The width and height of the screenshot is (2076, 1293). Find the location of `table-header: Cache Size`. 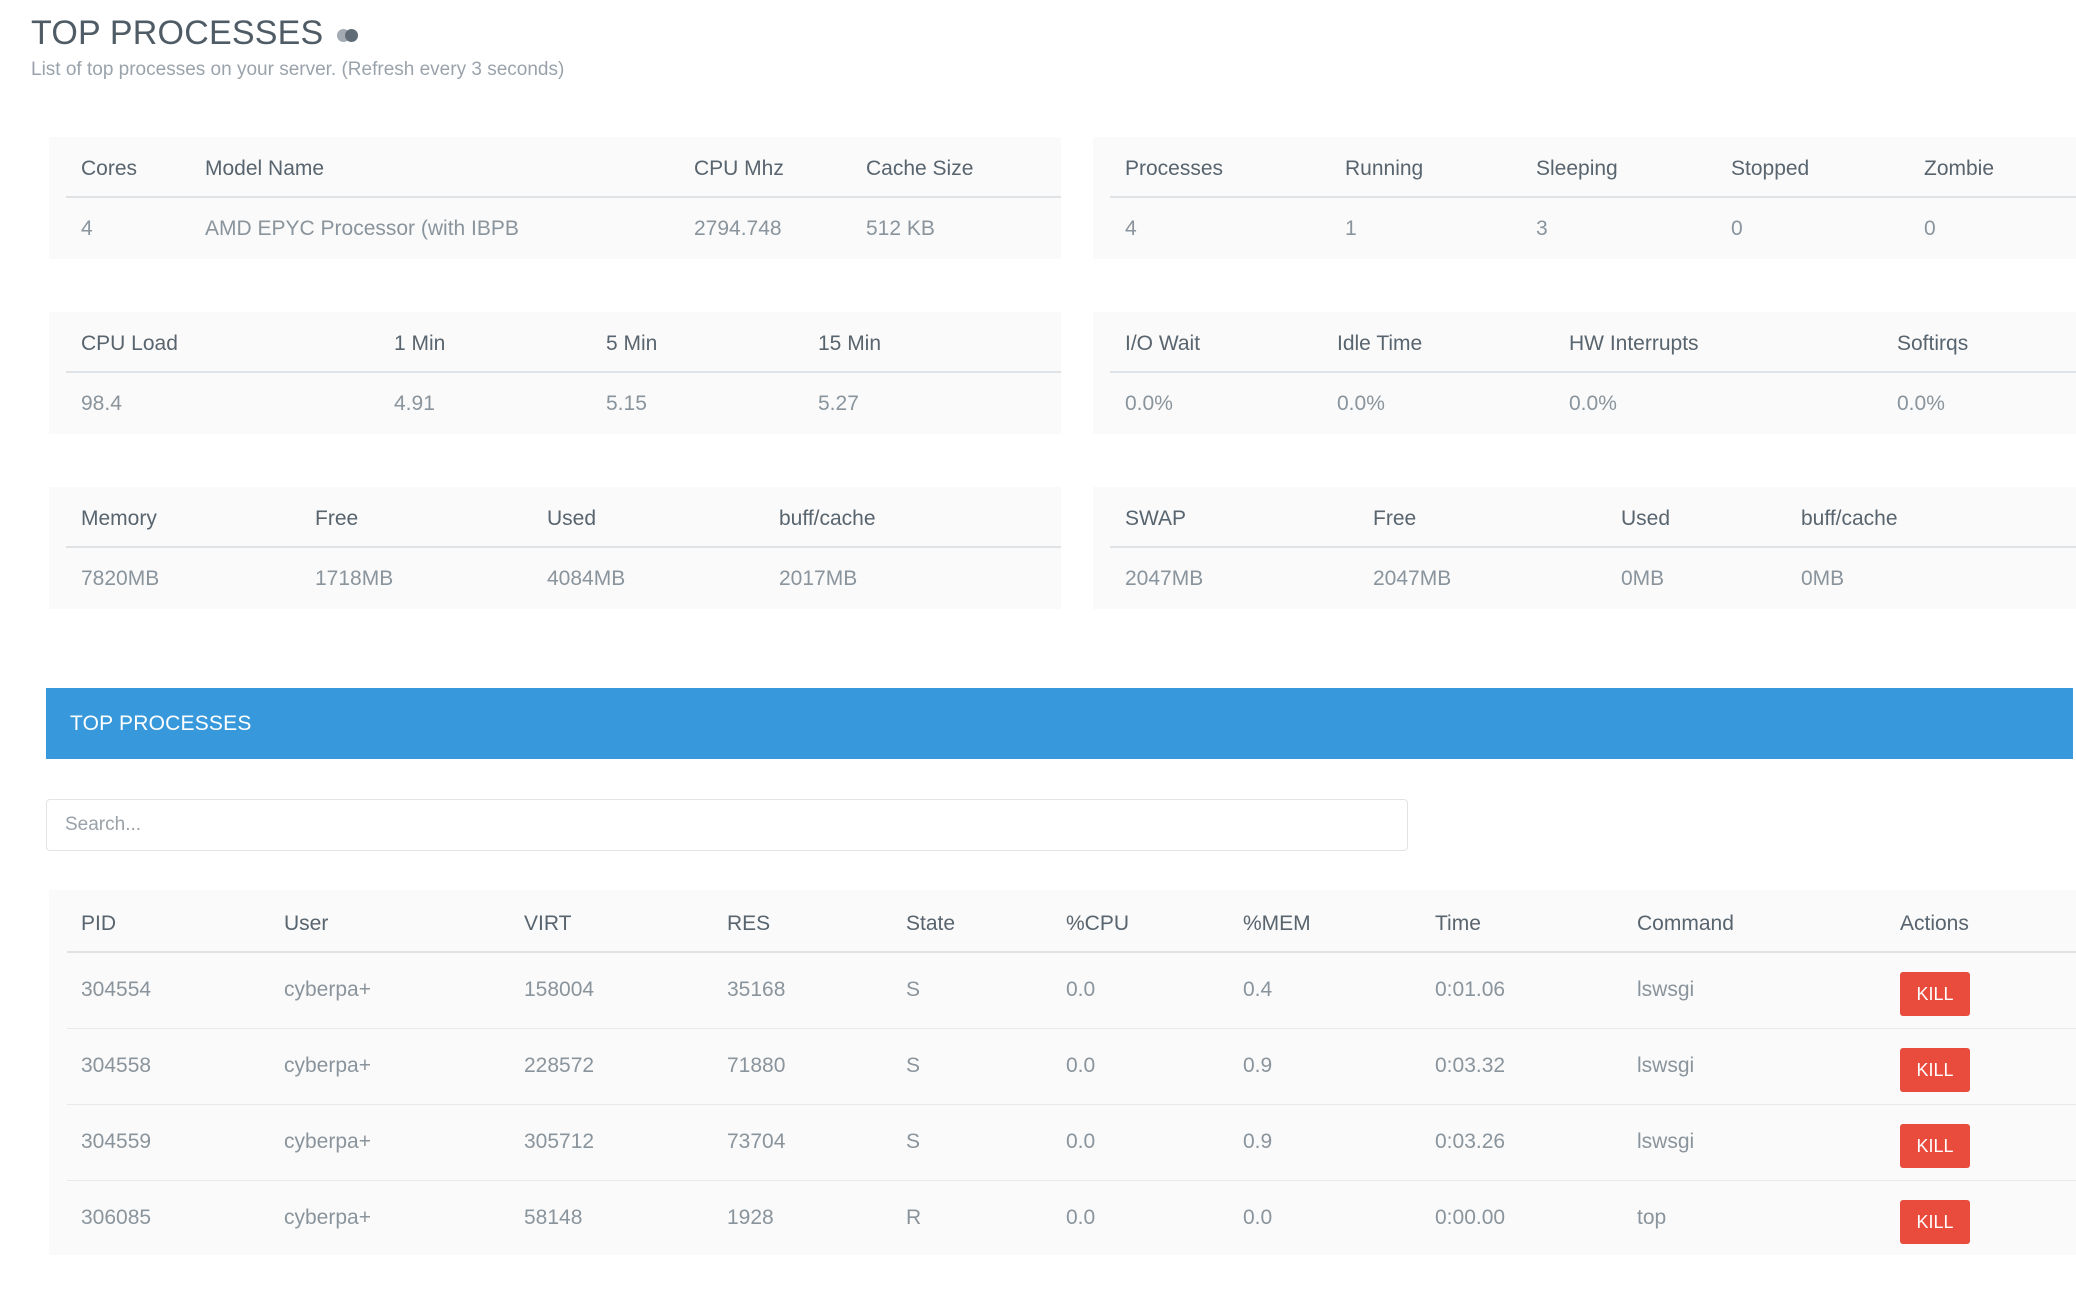

table-header: Cache Size is located at coordinates (956, 167).